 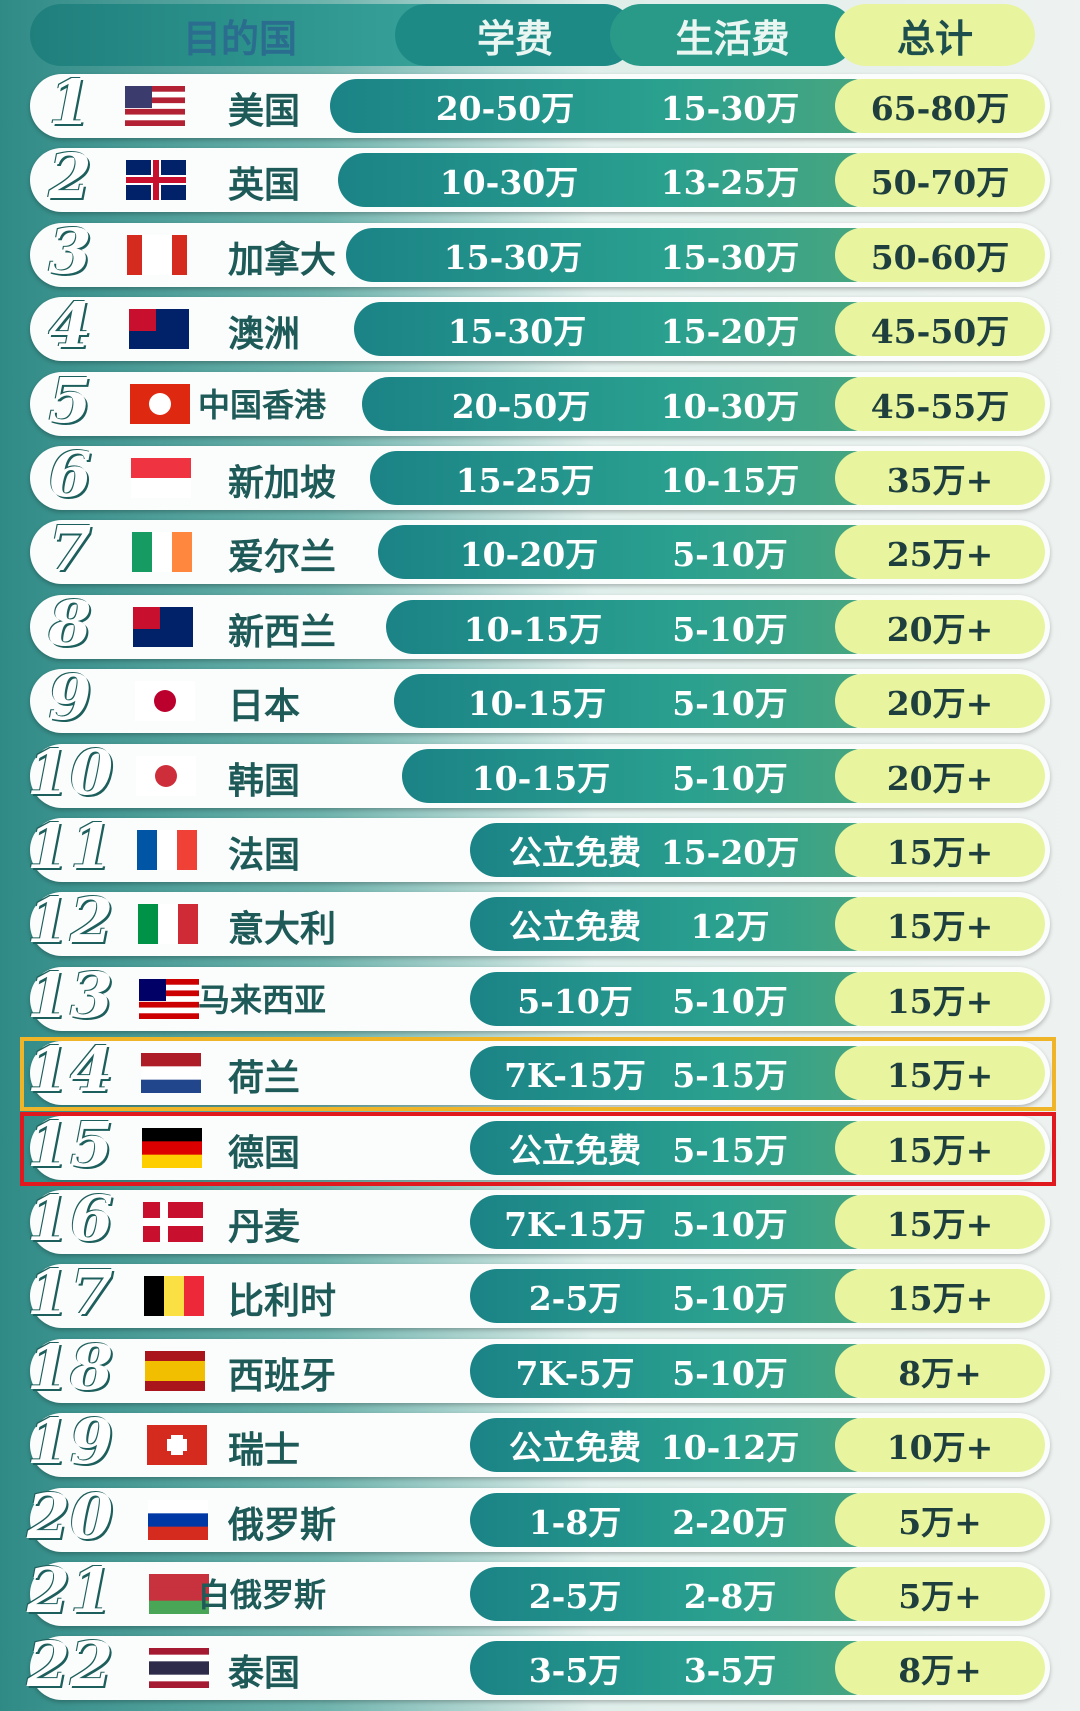 I want to click on living: 2-8万, so click(x=730, y=1596).